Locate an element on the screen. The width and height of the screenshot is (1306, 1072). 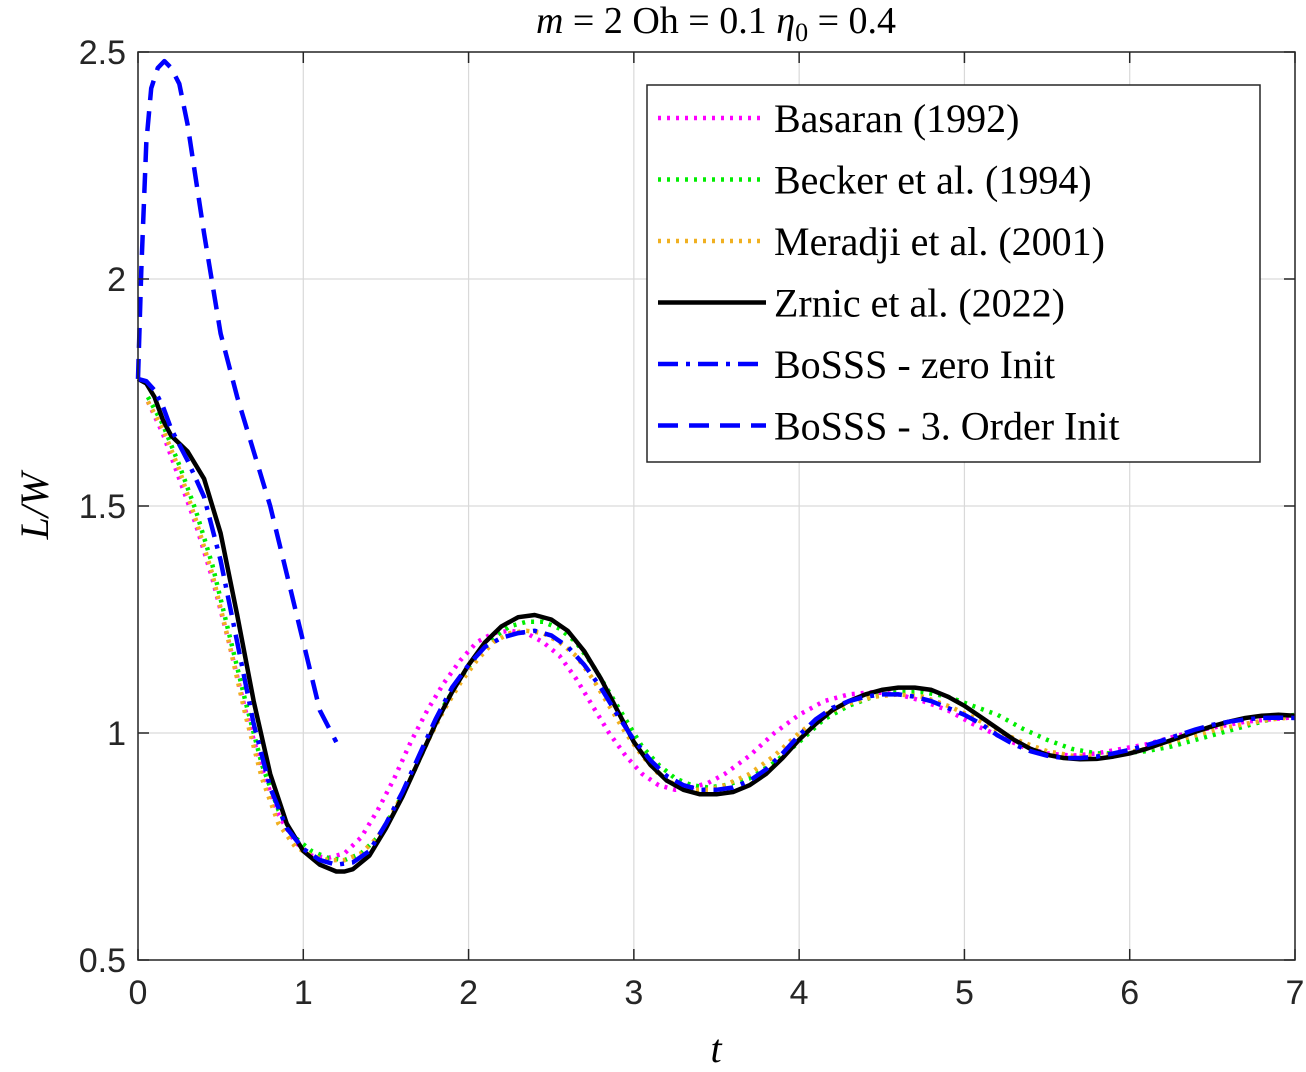
x-tick-label: 3 is located at coordinates (633, 993).